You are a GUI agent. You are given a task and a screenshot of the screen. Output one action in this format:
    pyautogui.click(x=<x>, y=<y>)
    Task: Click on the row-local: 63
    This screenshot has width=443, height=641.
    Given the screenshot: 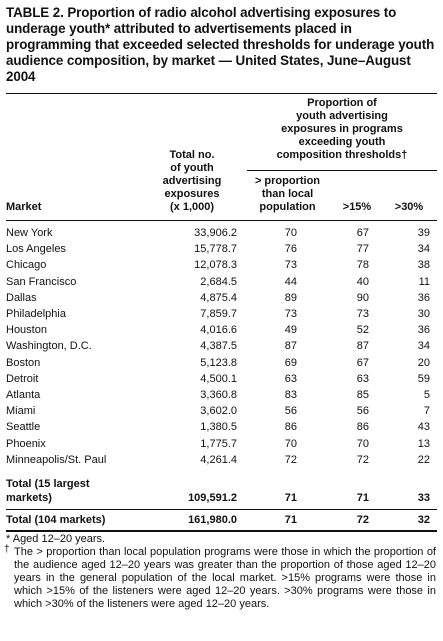 What is the action you would take?
    pyautogui.click(x=290, y=378)
    